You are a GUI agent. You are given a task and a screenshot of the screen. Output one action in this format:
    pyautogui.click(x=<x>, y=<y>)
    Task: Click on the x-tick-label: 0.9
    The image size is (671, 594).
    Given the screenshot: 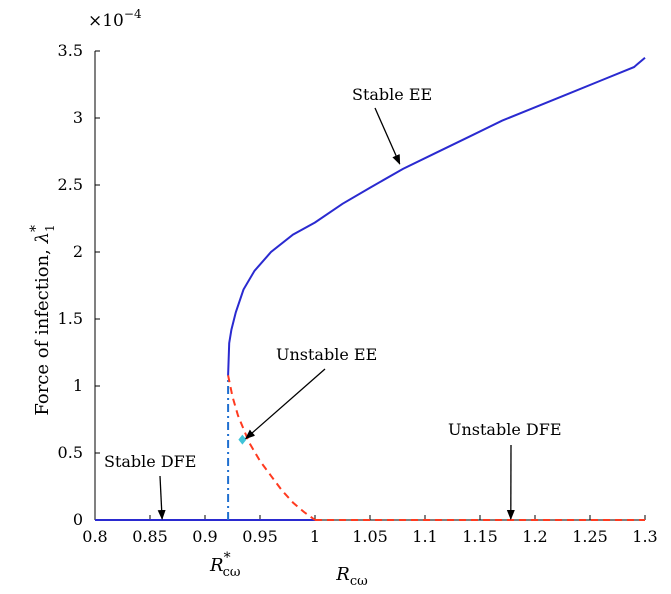 What is the action you would take?
    pyautogui.click(x=204, y=536)
    